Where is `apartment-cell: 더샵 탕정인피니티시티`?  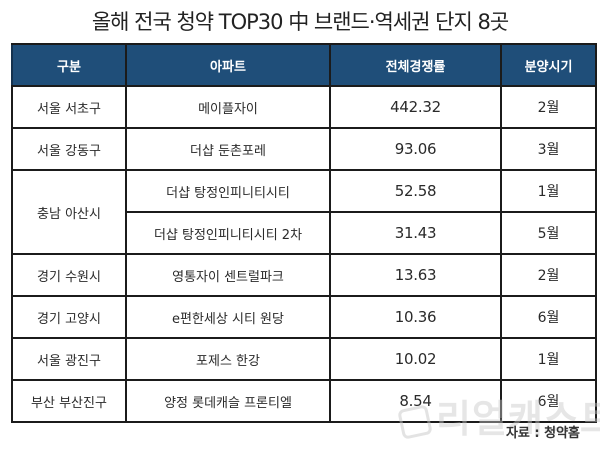 apartment-cell: 더샵 탕정인피니티시티 is located at coordinates (228, 191).